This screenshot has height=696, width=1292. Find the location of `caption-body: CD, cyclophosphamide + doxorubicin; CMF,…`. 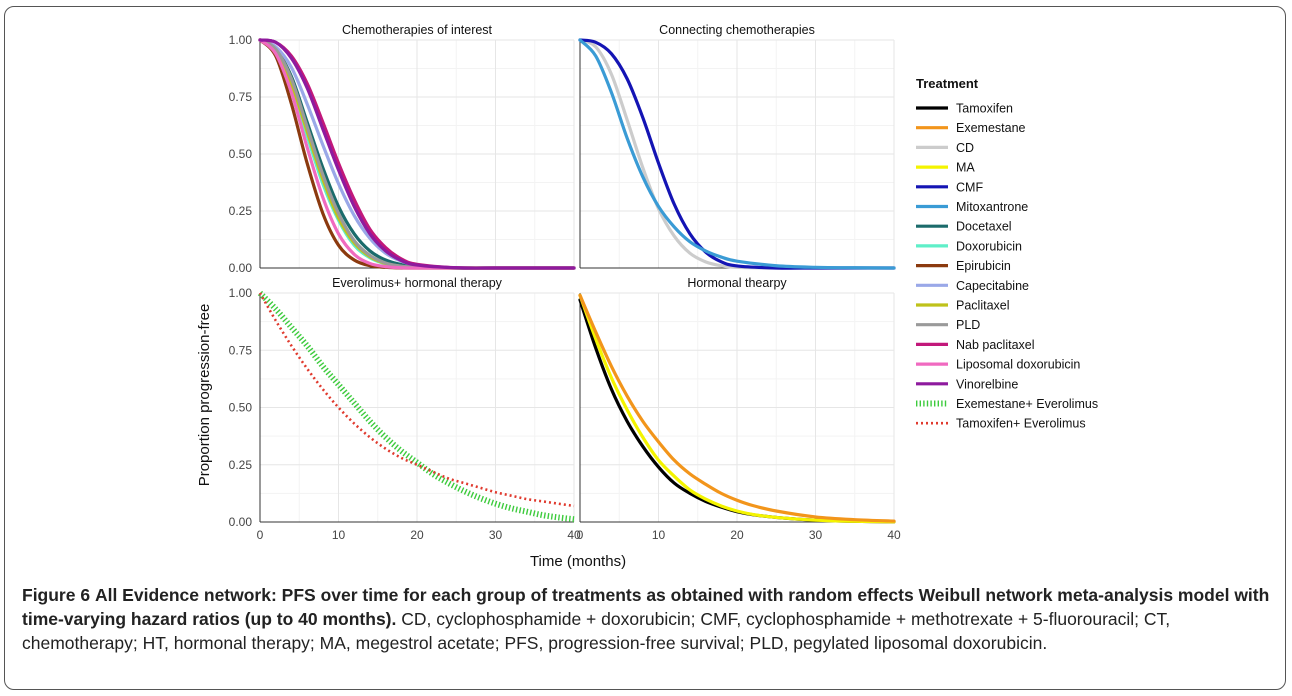

caption-body: CD, cyclophosphamide + doxorubicin; CMF,… is located at coordinates (596, 631).